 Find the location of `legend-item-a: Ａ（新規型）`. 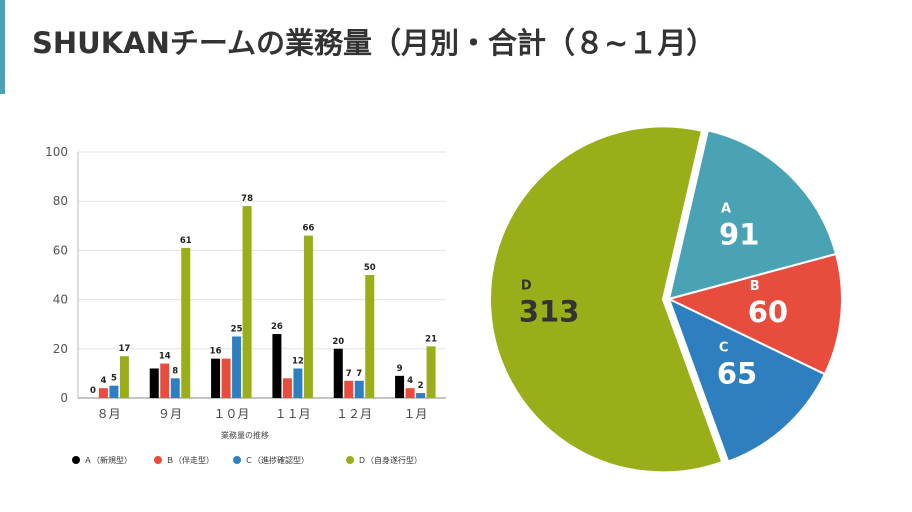

legend-item-a: Ａ（新規型） is located at coordinates (102, 460).